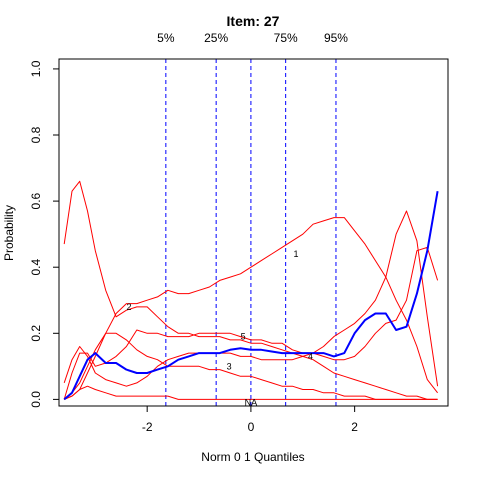 The image size is (480, 480). I want to click on x-axis: -2 0 2, so click(250, 419).